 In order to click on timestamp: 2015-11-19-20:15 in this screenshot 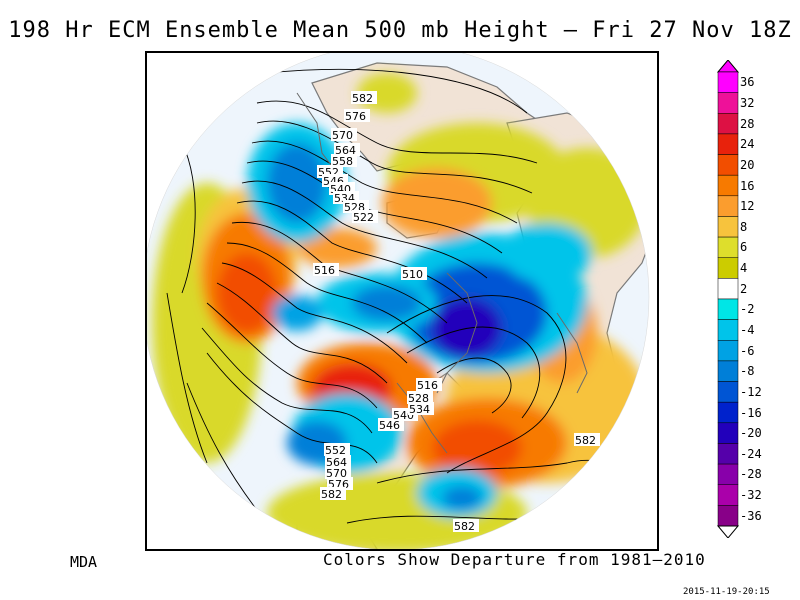, I will do `click(726, 592)`.